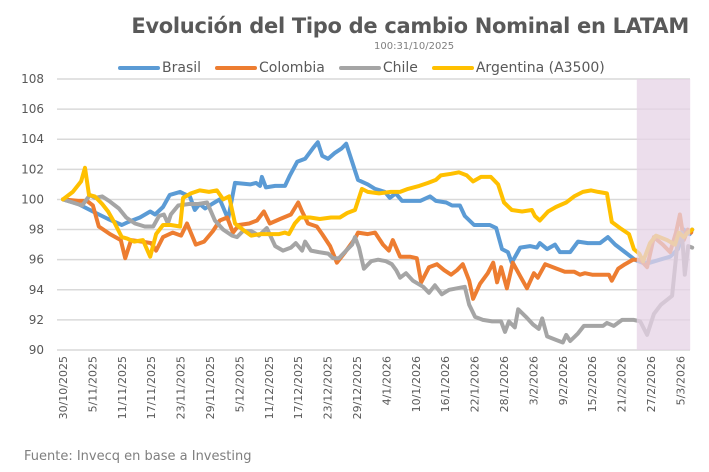 The height and width of the screenshot is (472, 709). What do you see at coordinates (445, 384) in the screenshot?
I see `x-tick-label: 16/1/2026` at bounding box center [445, 384].